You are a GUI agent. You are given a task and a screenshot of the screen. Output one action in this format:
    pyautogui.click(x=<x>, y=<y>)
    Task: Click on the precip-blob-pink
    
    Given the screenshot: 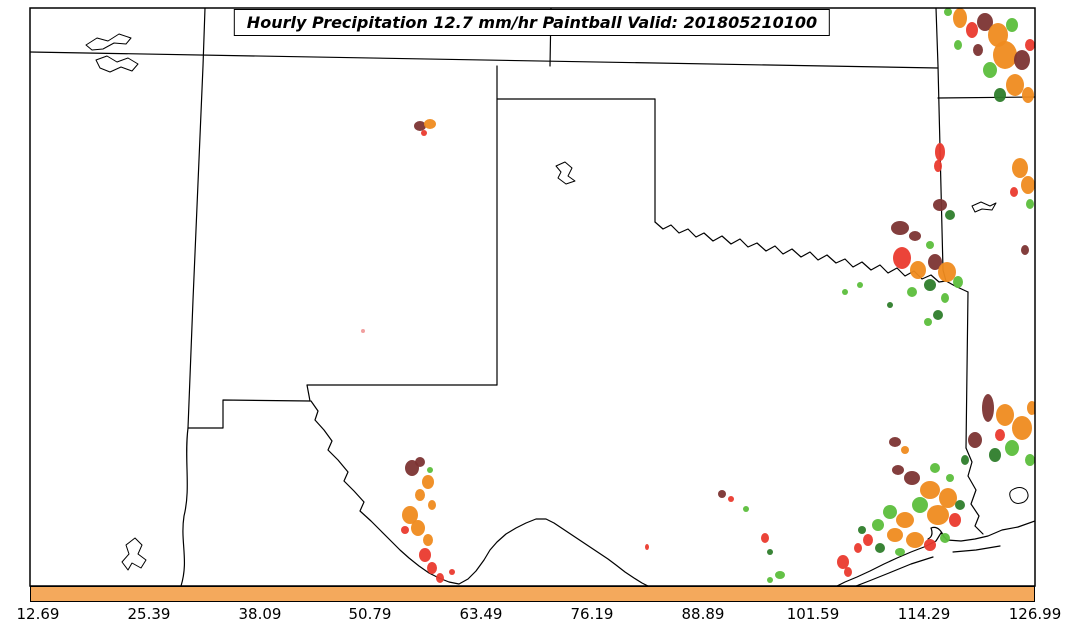 What is the action you would take?
    pyautogui.click(x=363, y=331)
    